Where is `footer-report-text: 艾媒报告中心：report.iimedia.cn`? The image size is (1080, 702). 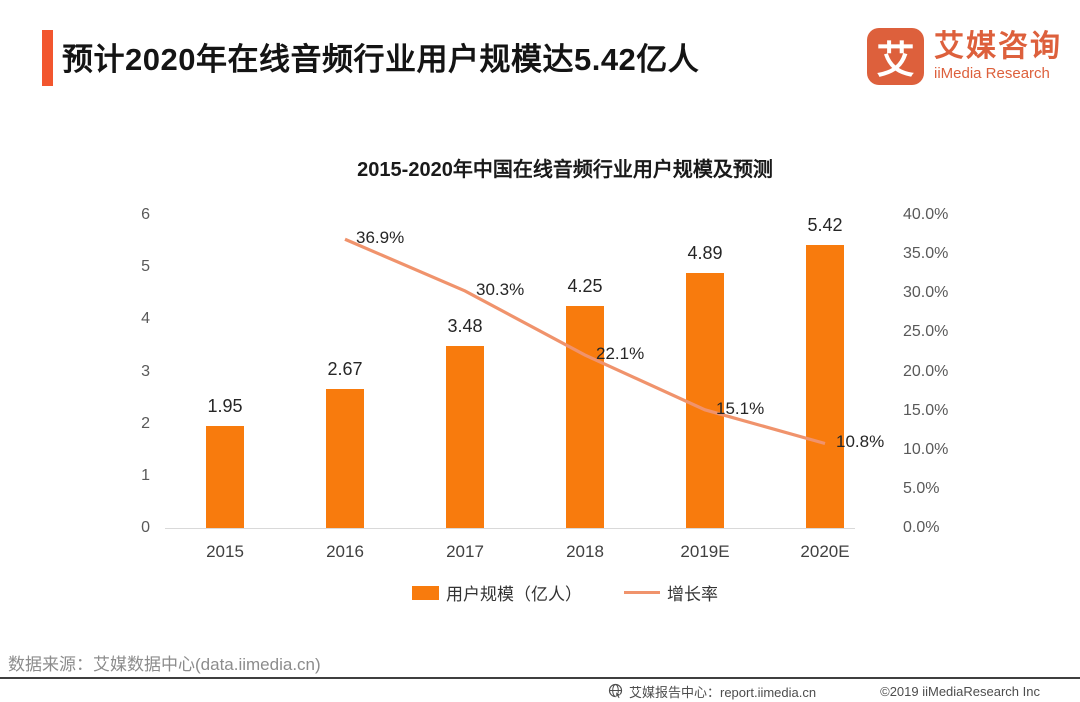
footer-report-text: 艾媒报告中心：report.iimedia.cn is located at coordinates (723, 692).